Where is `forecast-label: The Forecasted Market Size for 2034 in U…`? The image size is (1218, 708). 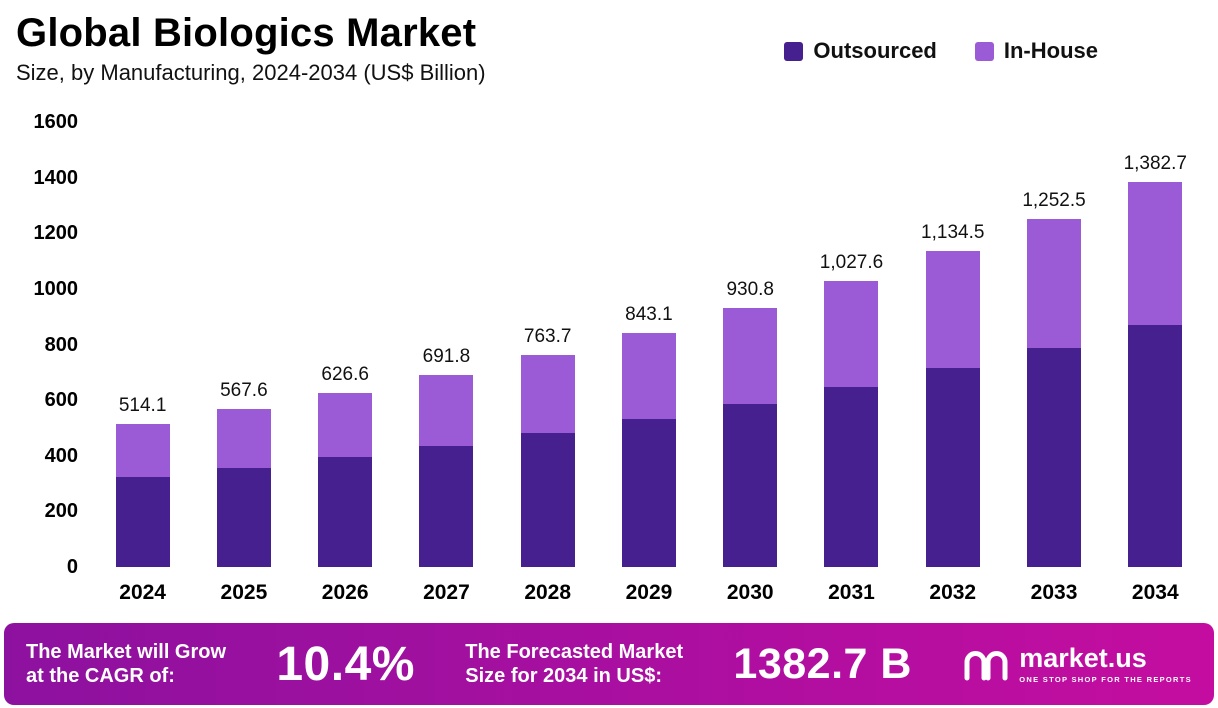
forecast-label: The Forecasted Market Size for 2034 in U… is located at coordinates (574, 664).